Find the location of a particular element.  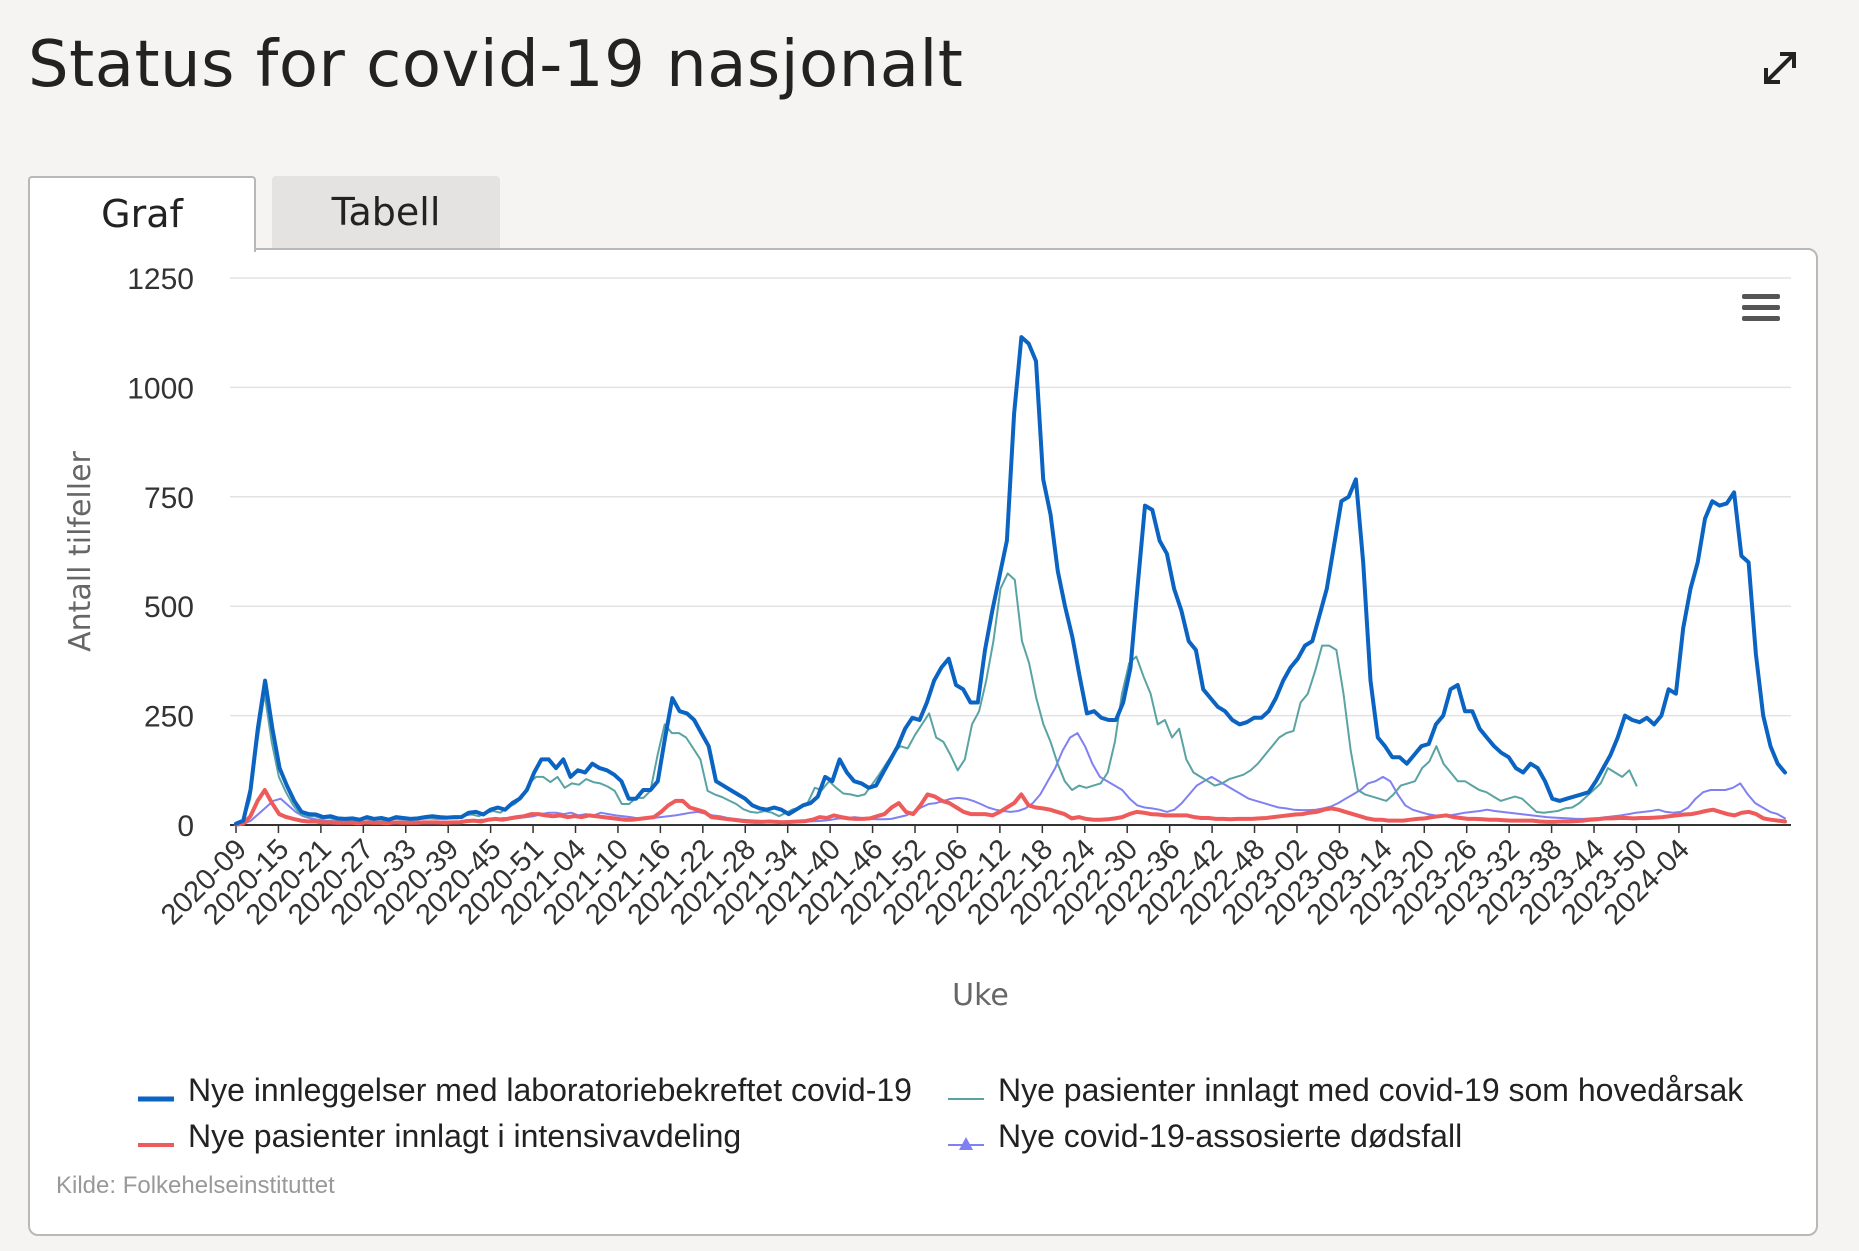

legend-item-intensiv: Nye pasienter innlagt i intensivavdeling is located at coordinates (439, 1136).